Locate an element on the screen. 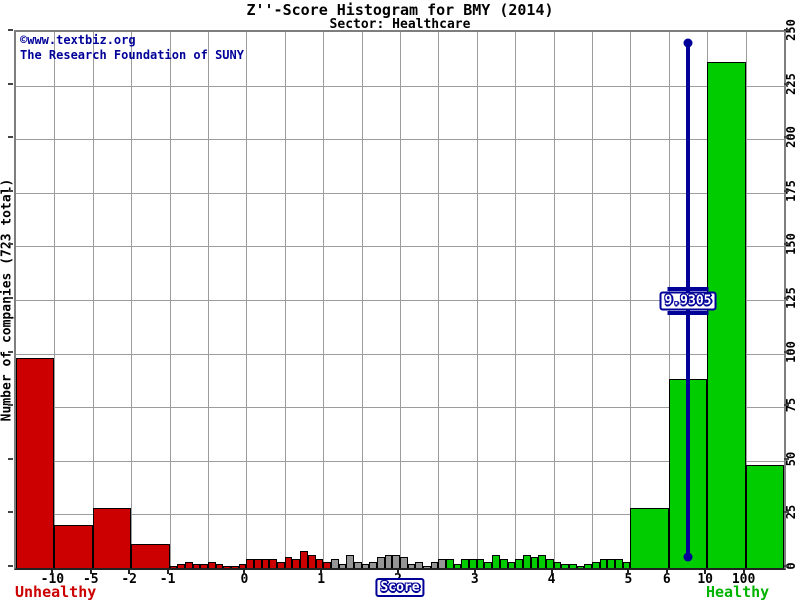 Image resolution: width=800 pixels, height=600 pixels. watermark-line2: The Research Foundation of SUNY is located at coordinates (132, 55).